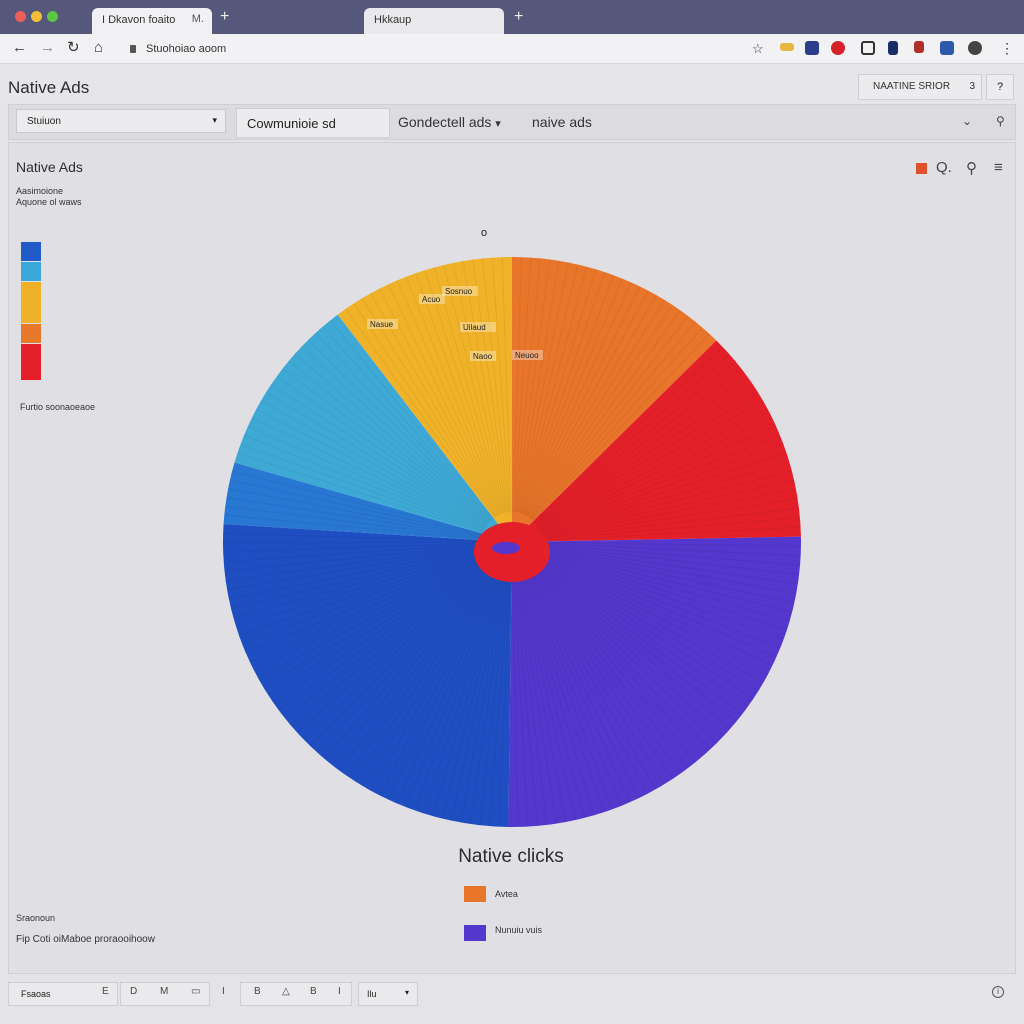 The height and width of the screenshot is (1024, 1024). Describe the element at coordinates (512, 49) in the screenshot. I see `browser-toolbar` at that location.